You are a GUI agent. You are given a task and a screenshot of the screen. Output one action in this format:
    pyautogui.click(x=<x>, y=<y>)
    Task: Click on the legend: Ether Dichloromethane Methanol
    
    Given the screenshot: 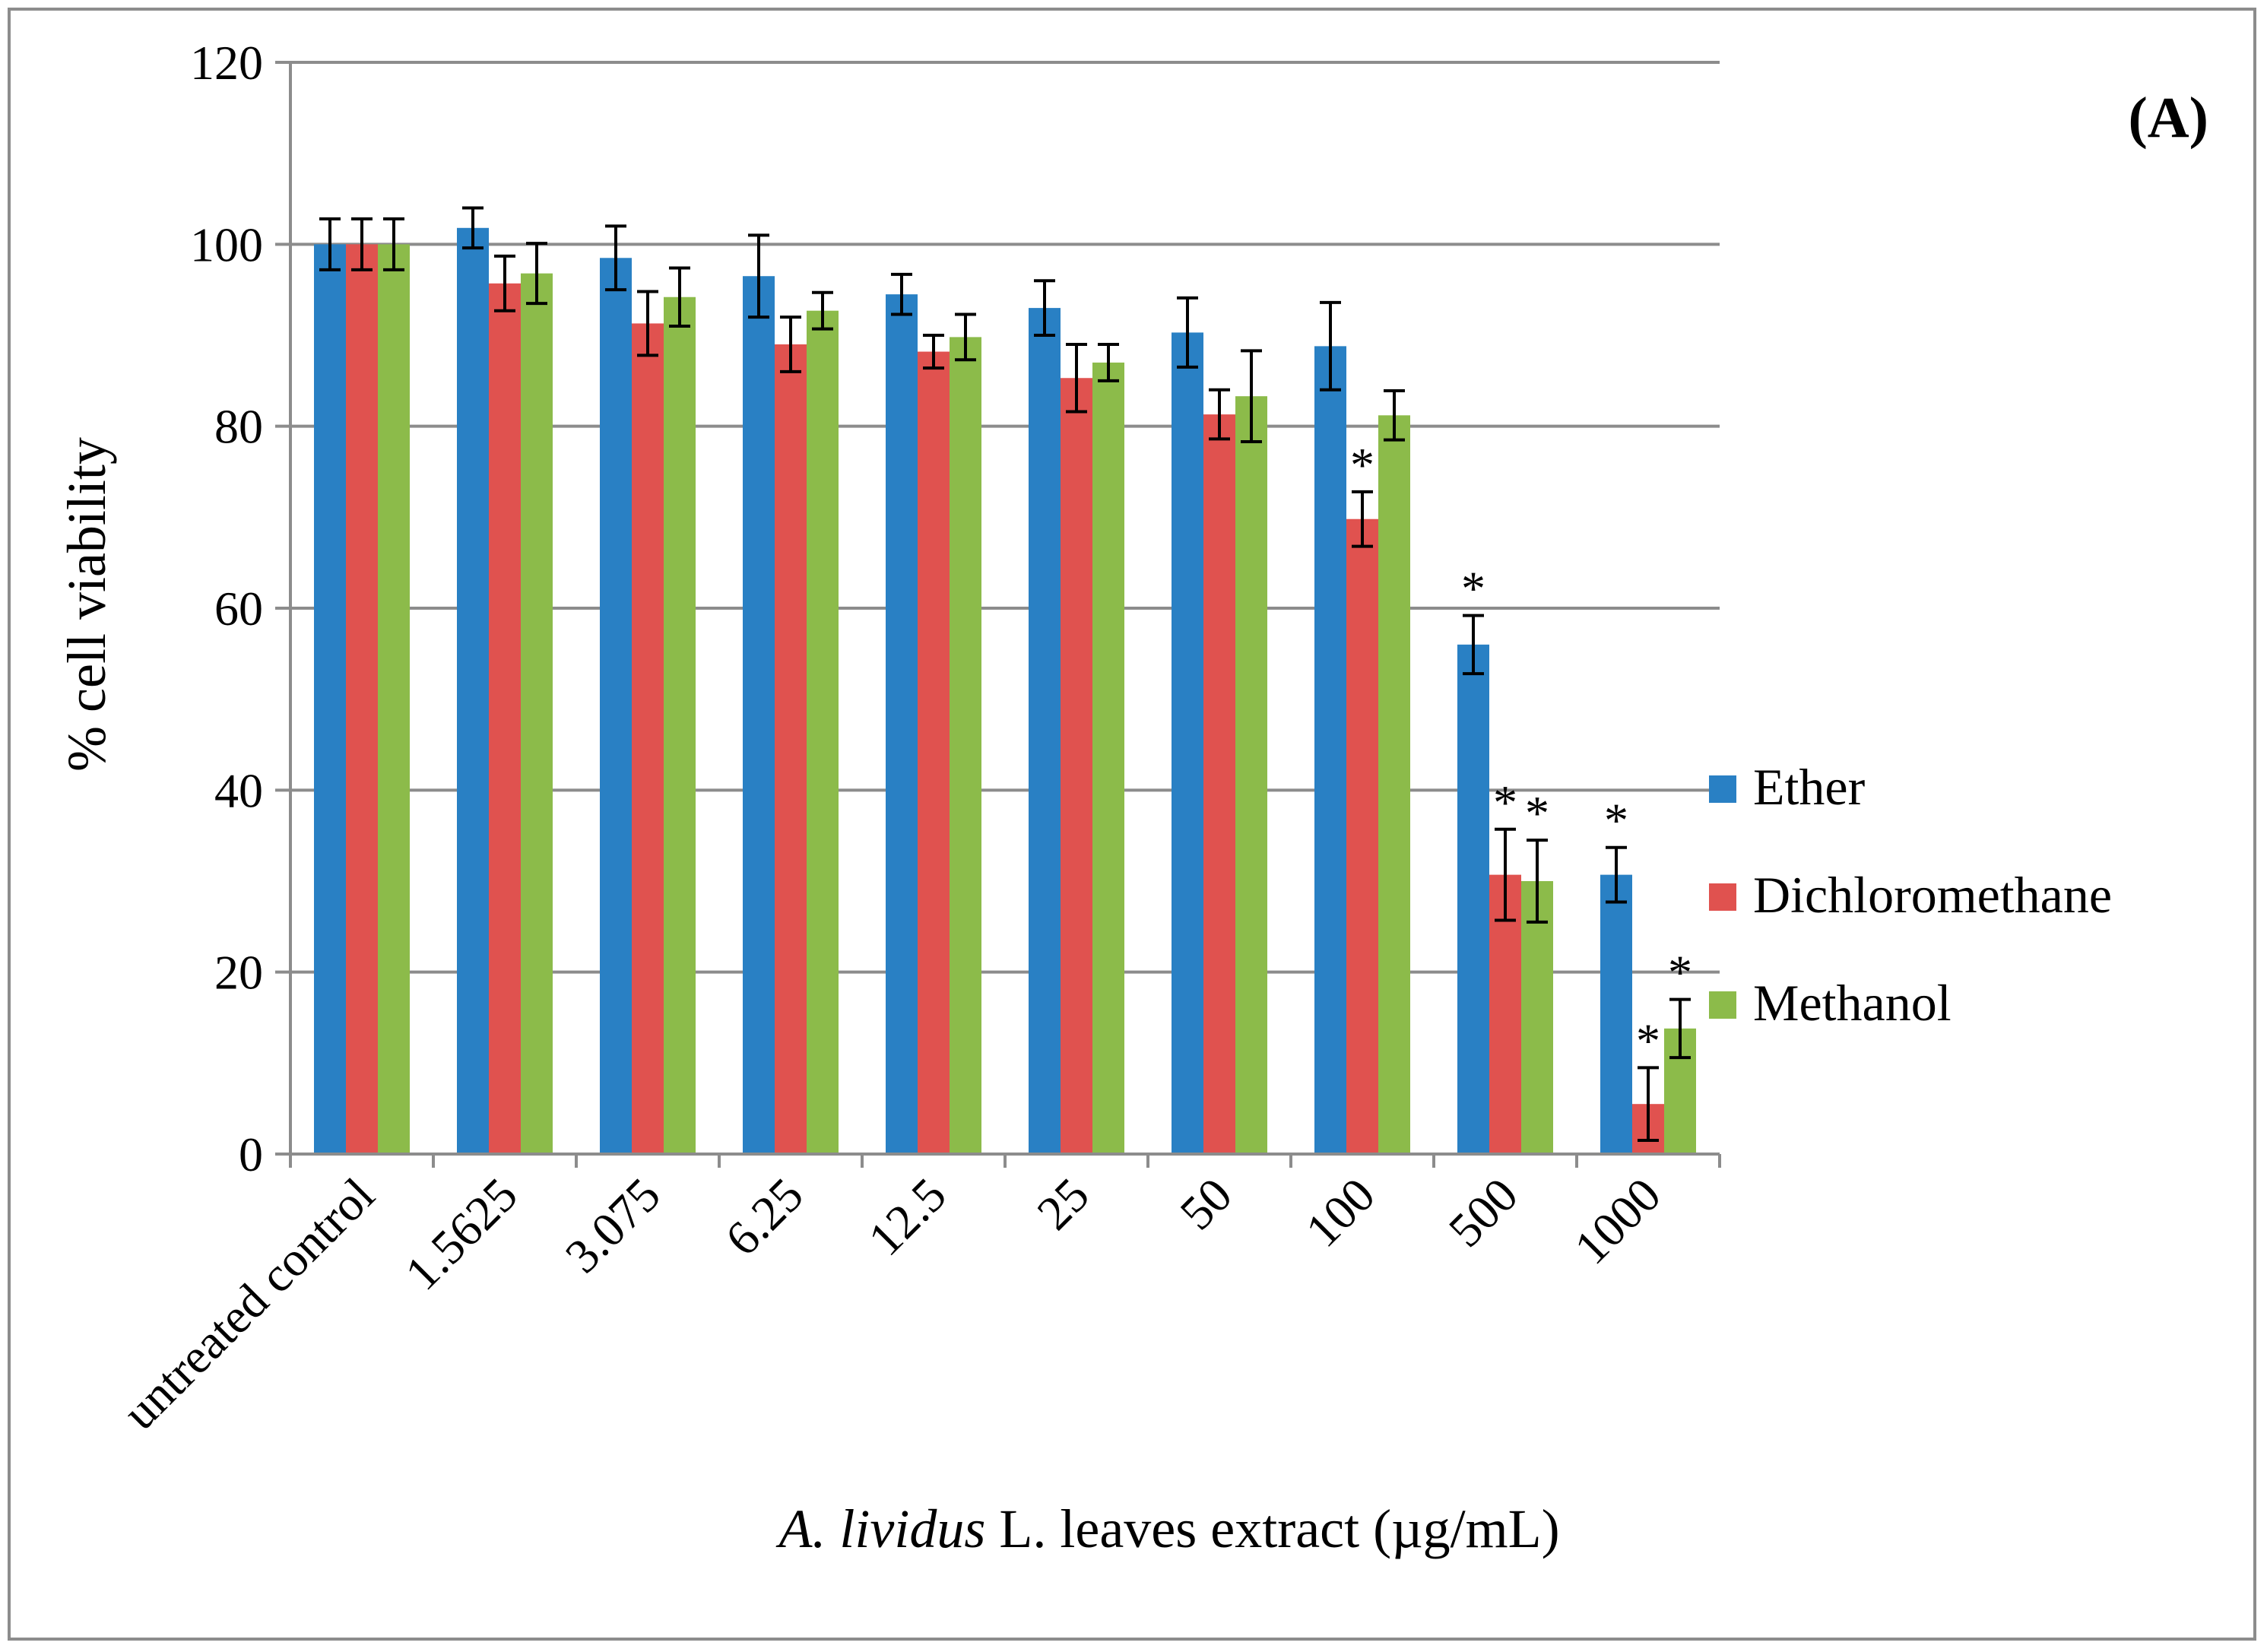 What is the action you would take?
    pyautogui.click(x=1911, y=895)
    